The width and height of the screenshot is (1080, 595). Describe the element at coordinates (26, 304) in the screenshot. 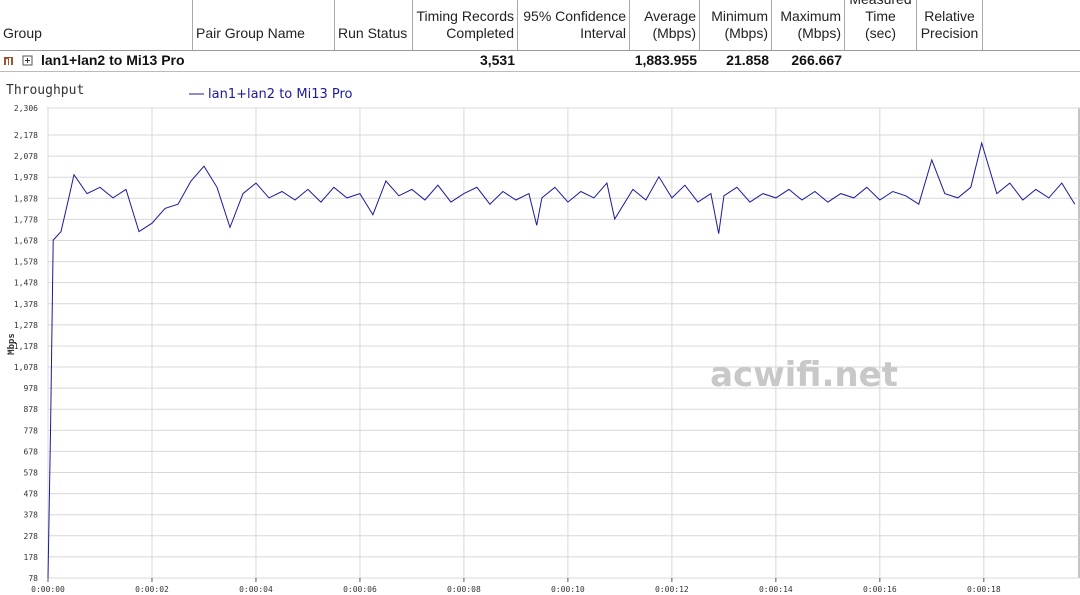

I see `y-tick-label: 1,378` at that location.